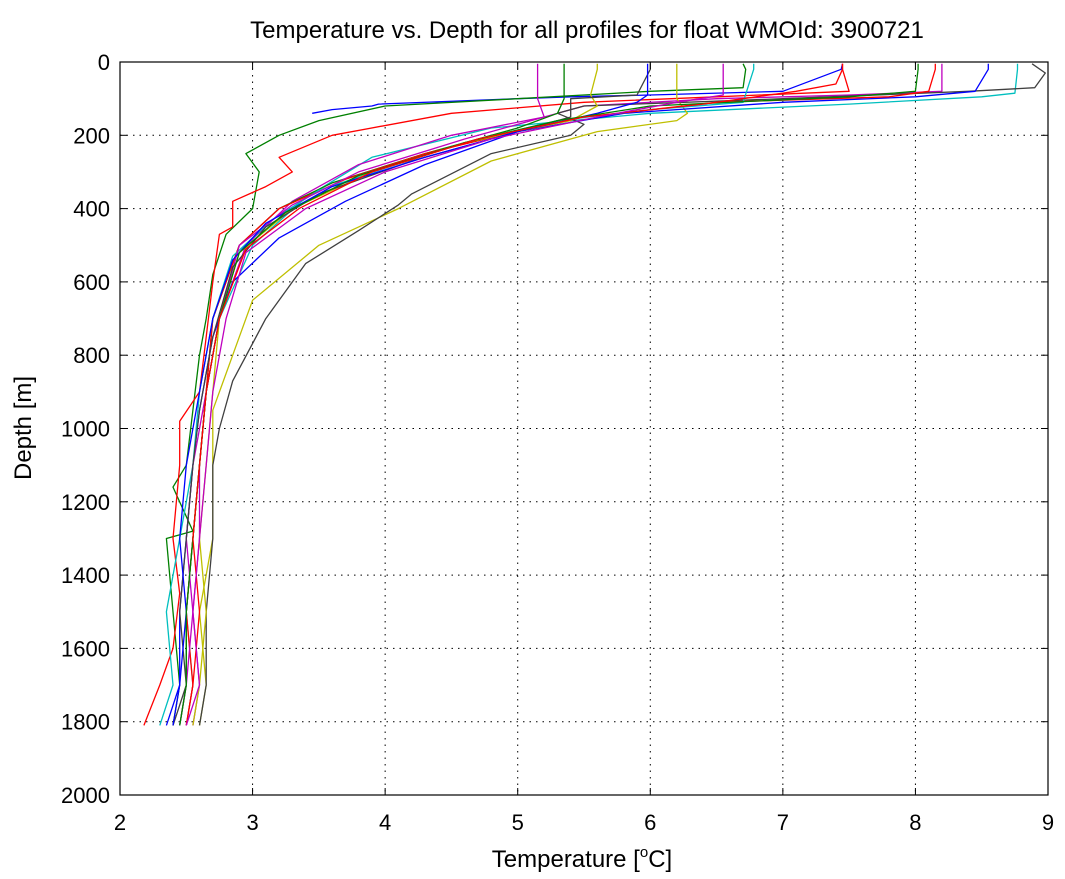  I want to click on x-axis-title-superscript: o, so click(644, 852).